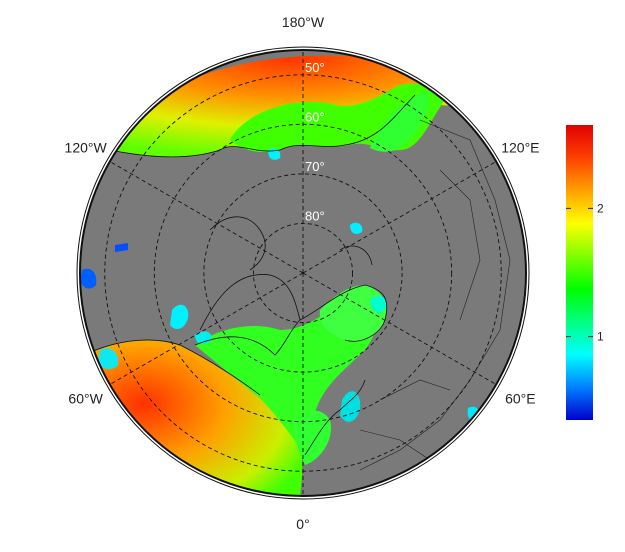 This screenshot has height=552, width=625. What do you see at coordinates (179, 317) in the screenshot?
I see `baffin-cyan-patch` at bounding box center [179, 317].